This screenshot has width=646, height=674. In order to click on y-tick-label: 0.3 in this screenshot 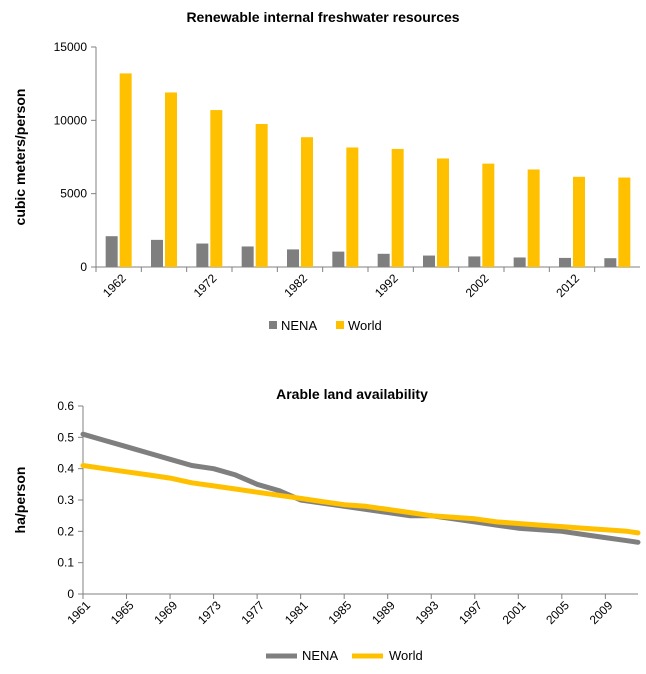, I will do `click(65, 500)`.